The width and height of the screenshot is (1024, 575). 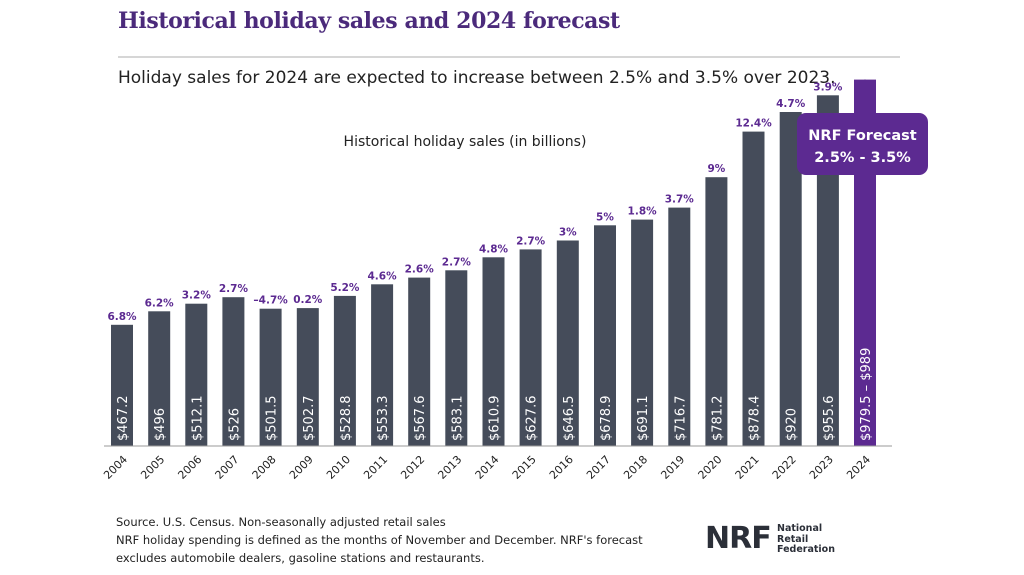 I want to click on growth-label: 4.8%, so click(x=494, y=249).